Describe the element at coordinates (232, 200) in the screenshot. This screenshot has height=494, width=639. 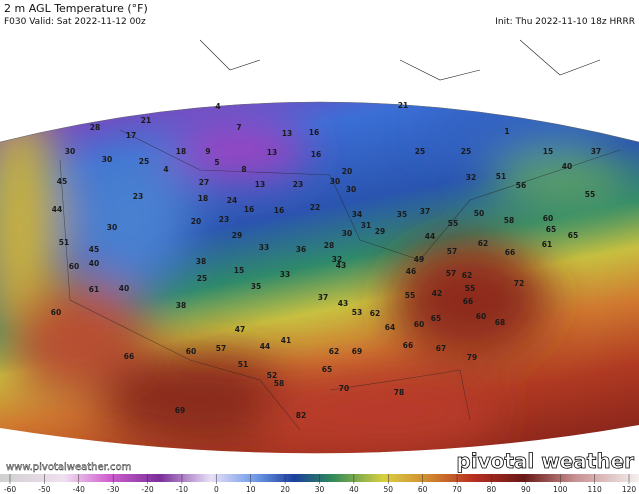
I see `station-temp: 24` at that location.